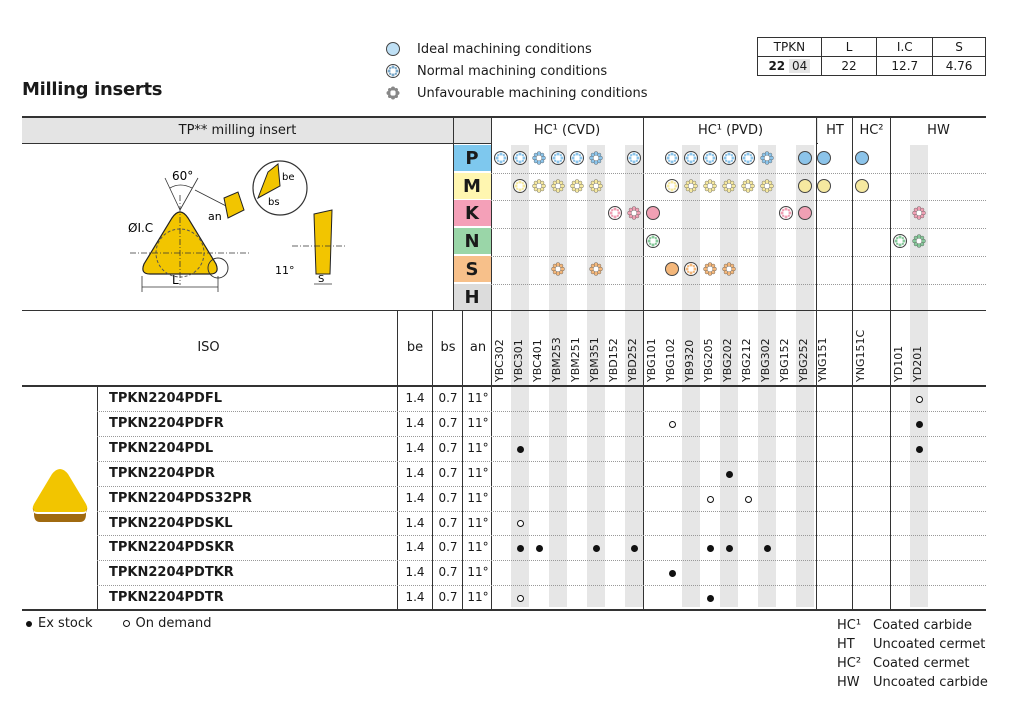 This screenshot has width=1016, height=712. Describe the element at coordinates (532, 93) in the screenshot. I see `legend-unfavourable-label: Unfavourable machining conditions` at that location.